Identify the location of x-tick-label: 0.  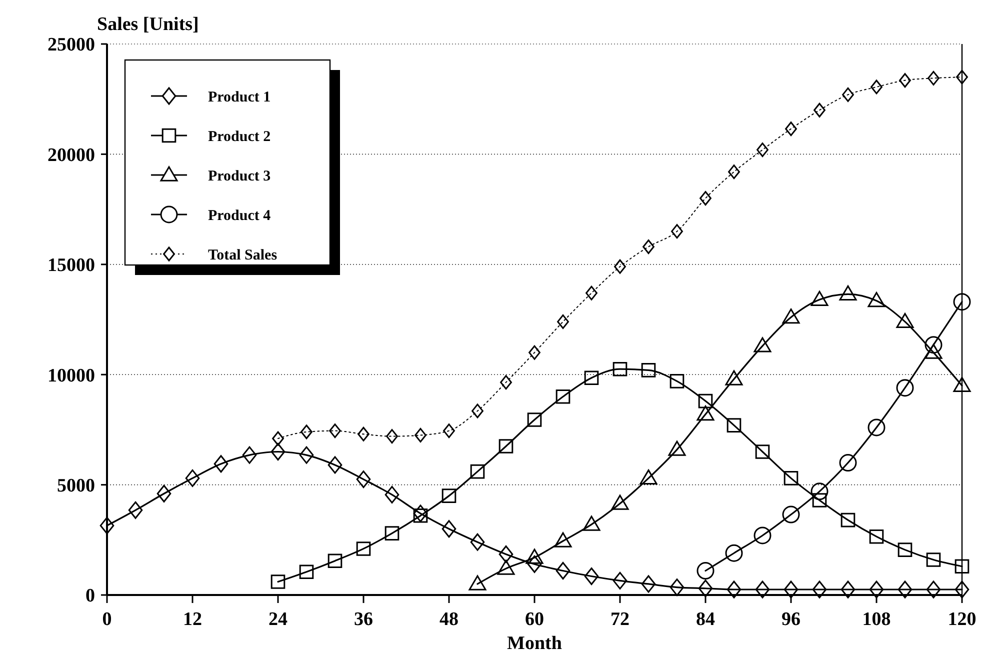
(107, 619).